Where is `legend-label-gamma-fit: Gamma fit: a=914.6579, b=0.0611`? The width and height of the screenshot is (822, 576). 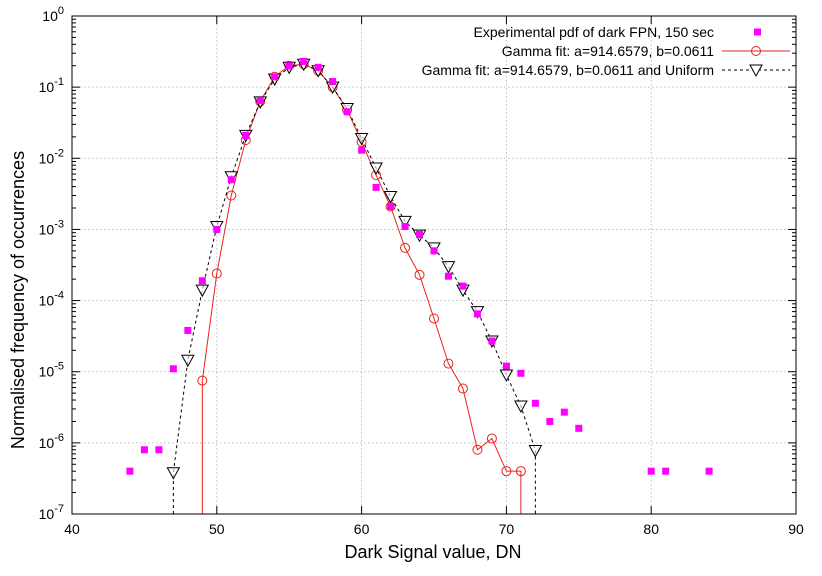 legend-label-gamma-fit: Gamma fit: a=914.6579, b=0.0611 is located at coordinates (608, 51).